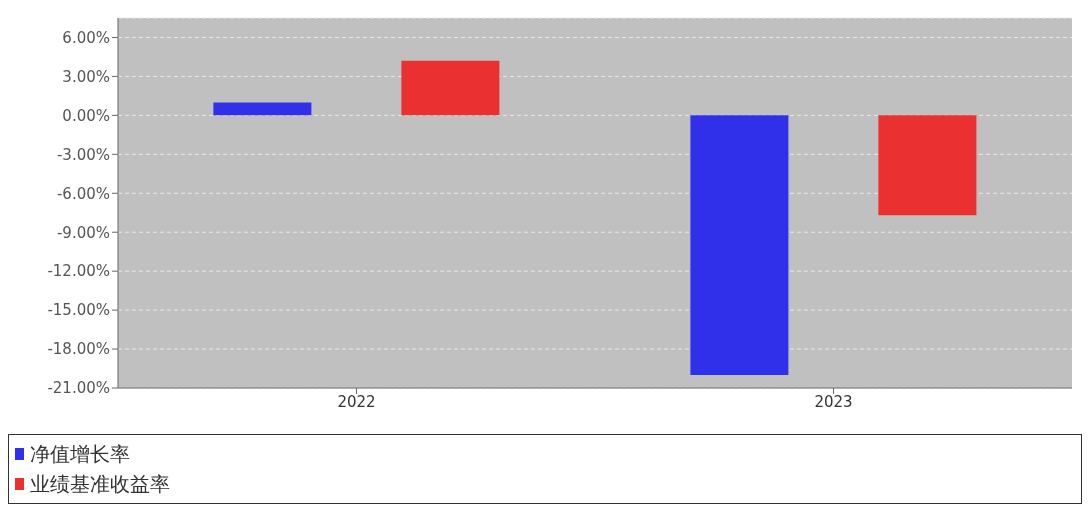  What do you see at coordinates (80, 454) in the screenshot?
I see `legend-label: 净值增长率` at bounding box center [80, 454].